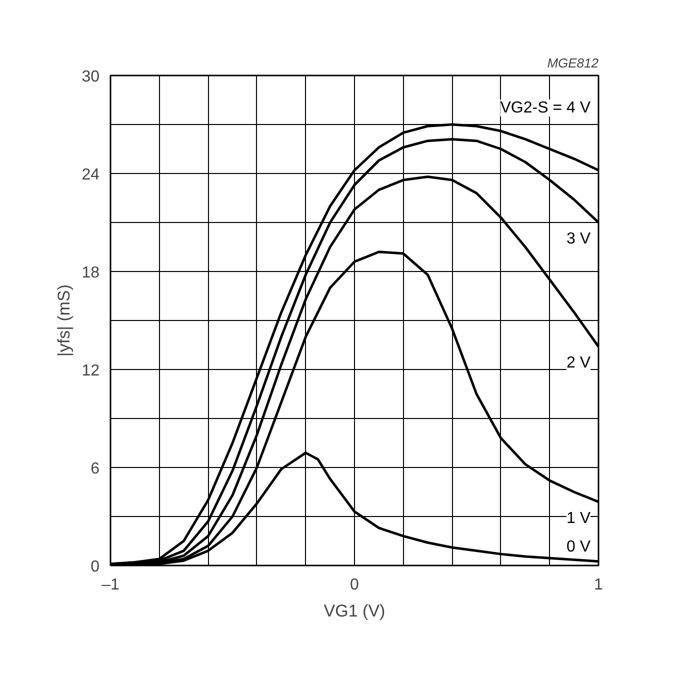  Describe the element at coordinates (95, 567) in the screenshot. I see `y-tick-label: 0` at that location.